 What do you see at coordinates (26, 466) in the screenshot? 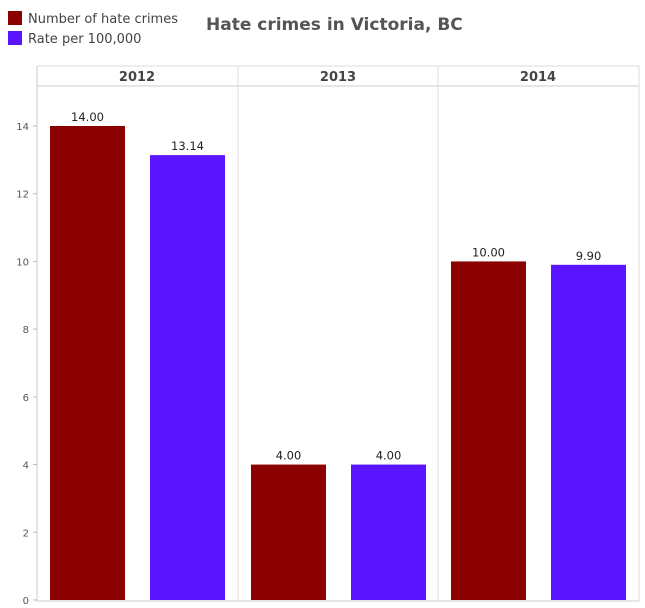
I see `y-tick-label-4: 4` at bounding box center [26, 466].